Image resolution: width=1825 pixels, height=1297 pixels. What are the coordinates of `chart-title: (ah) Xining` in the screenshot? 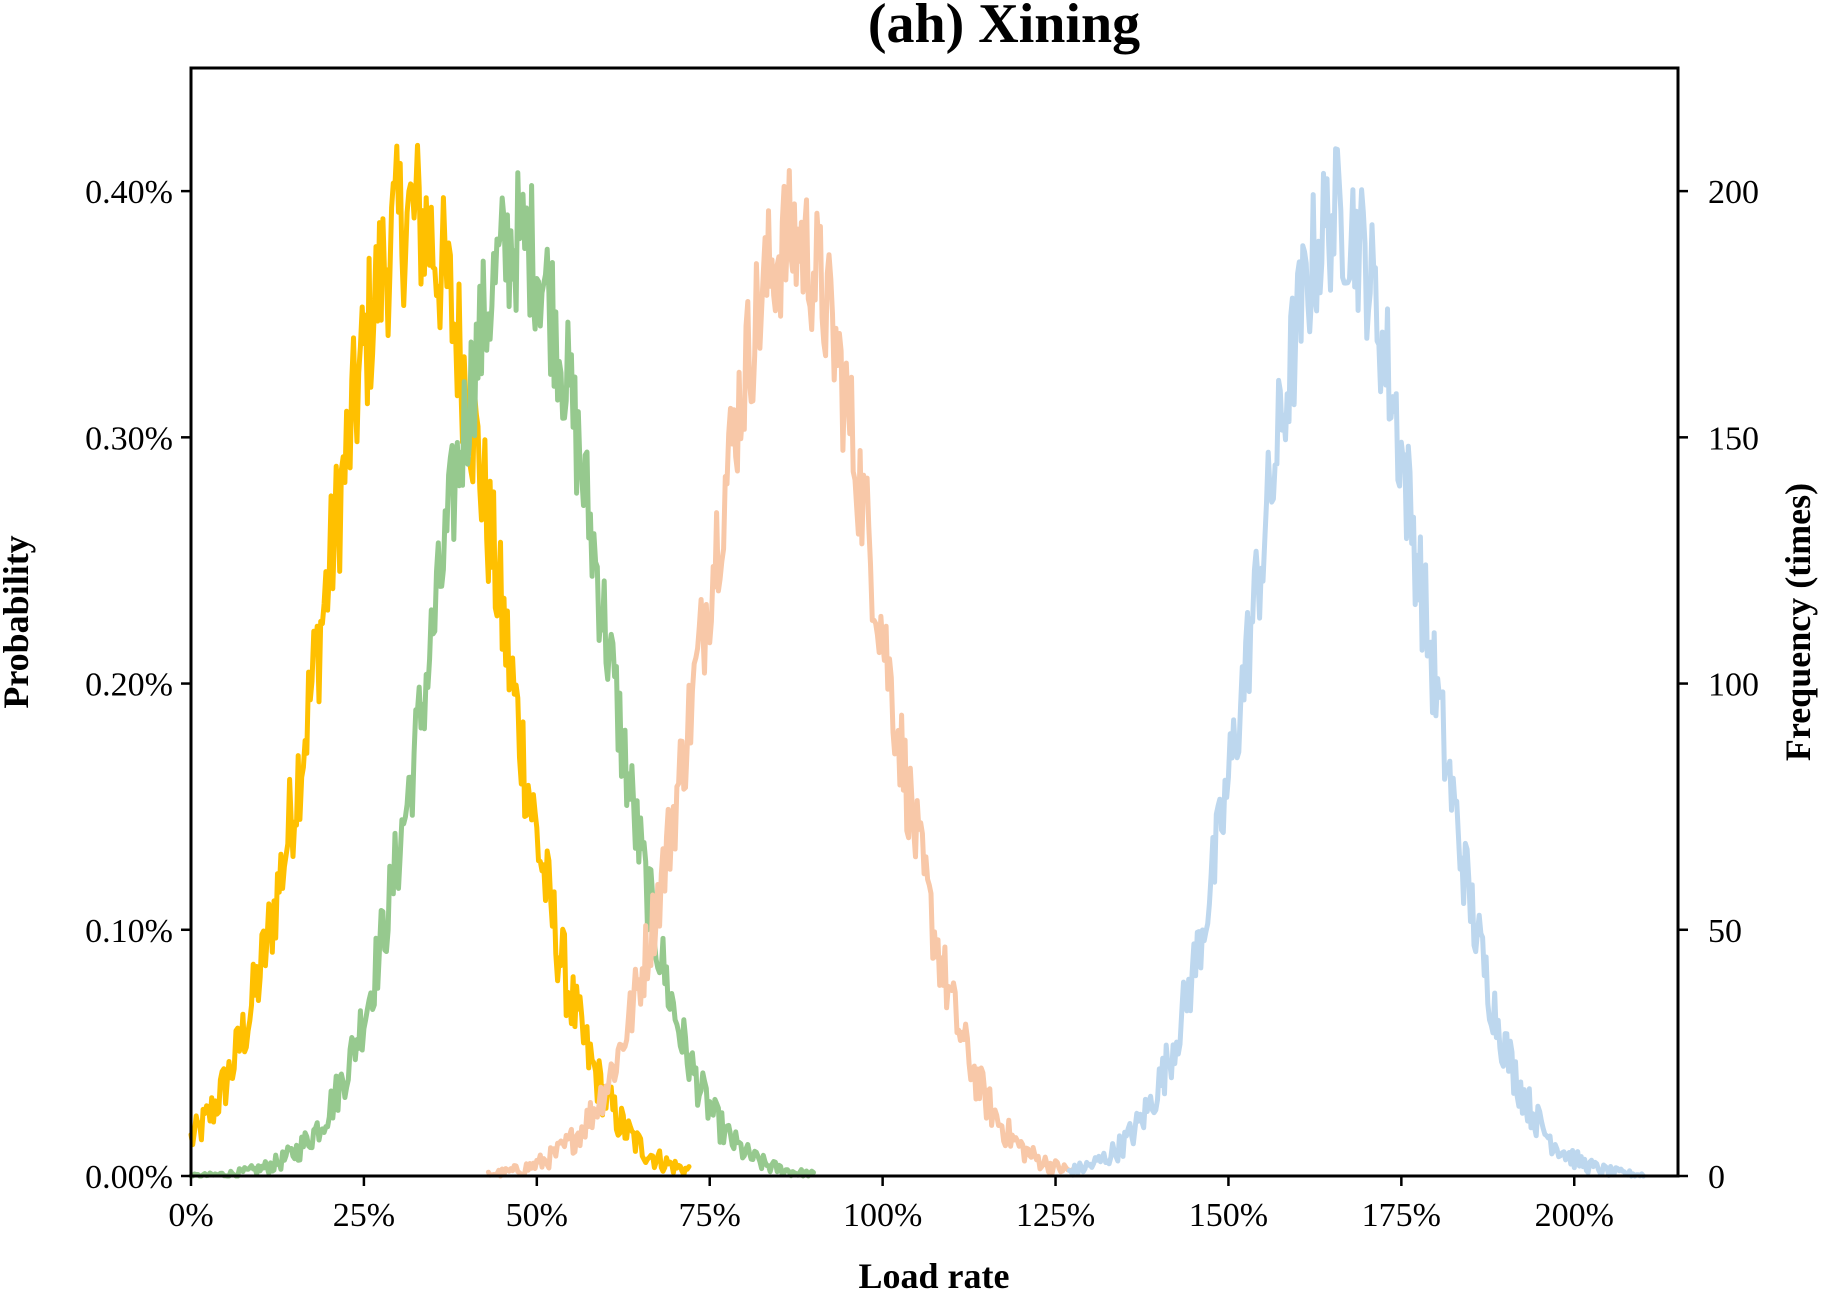 It's located at (1004, 27).